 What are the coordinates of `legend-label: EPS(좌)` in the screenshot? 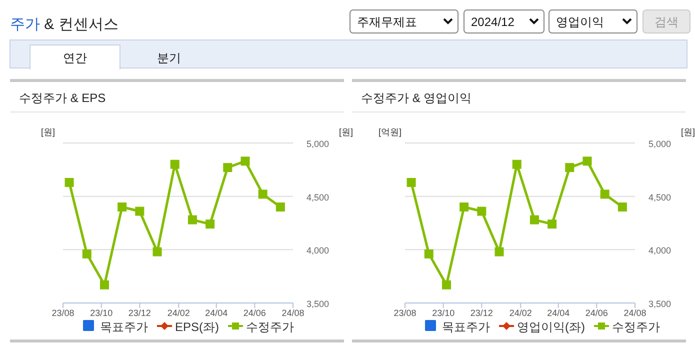 It's located at (197, 327).